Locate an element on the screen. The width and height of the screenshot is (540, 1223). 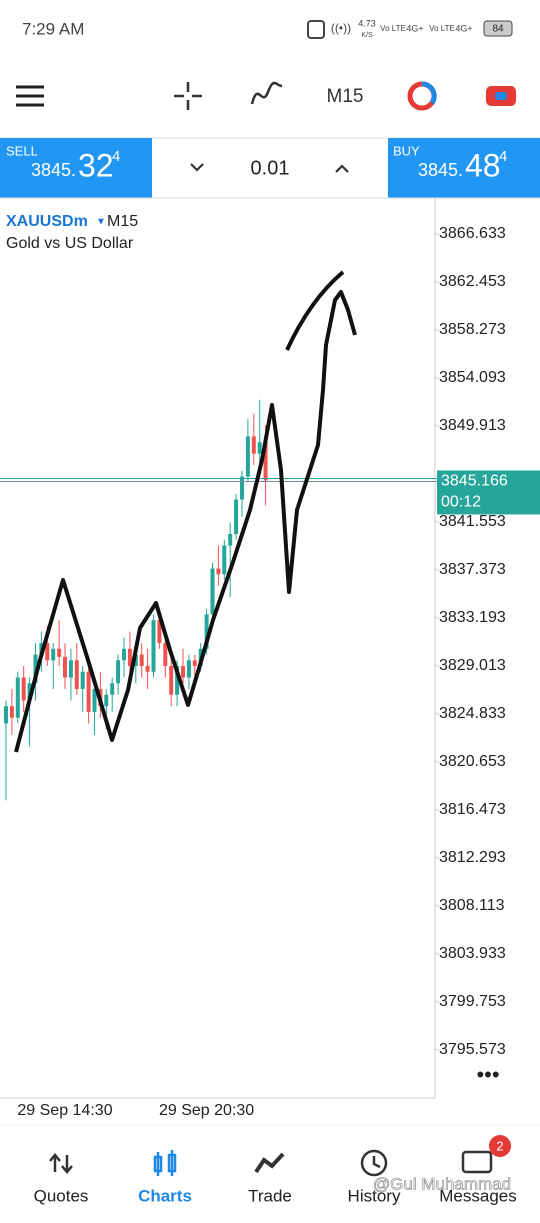
buy-price-big: 48 is located at coordinates (483, 165).